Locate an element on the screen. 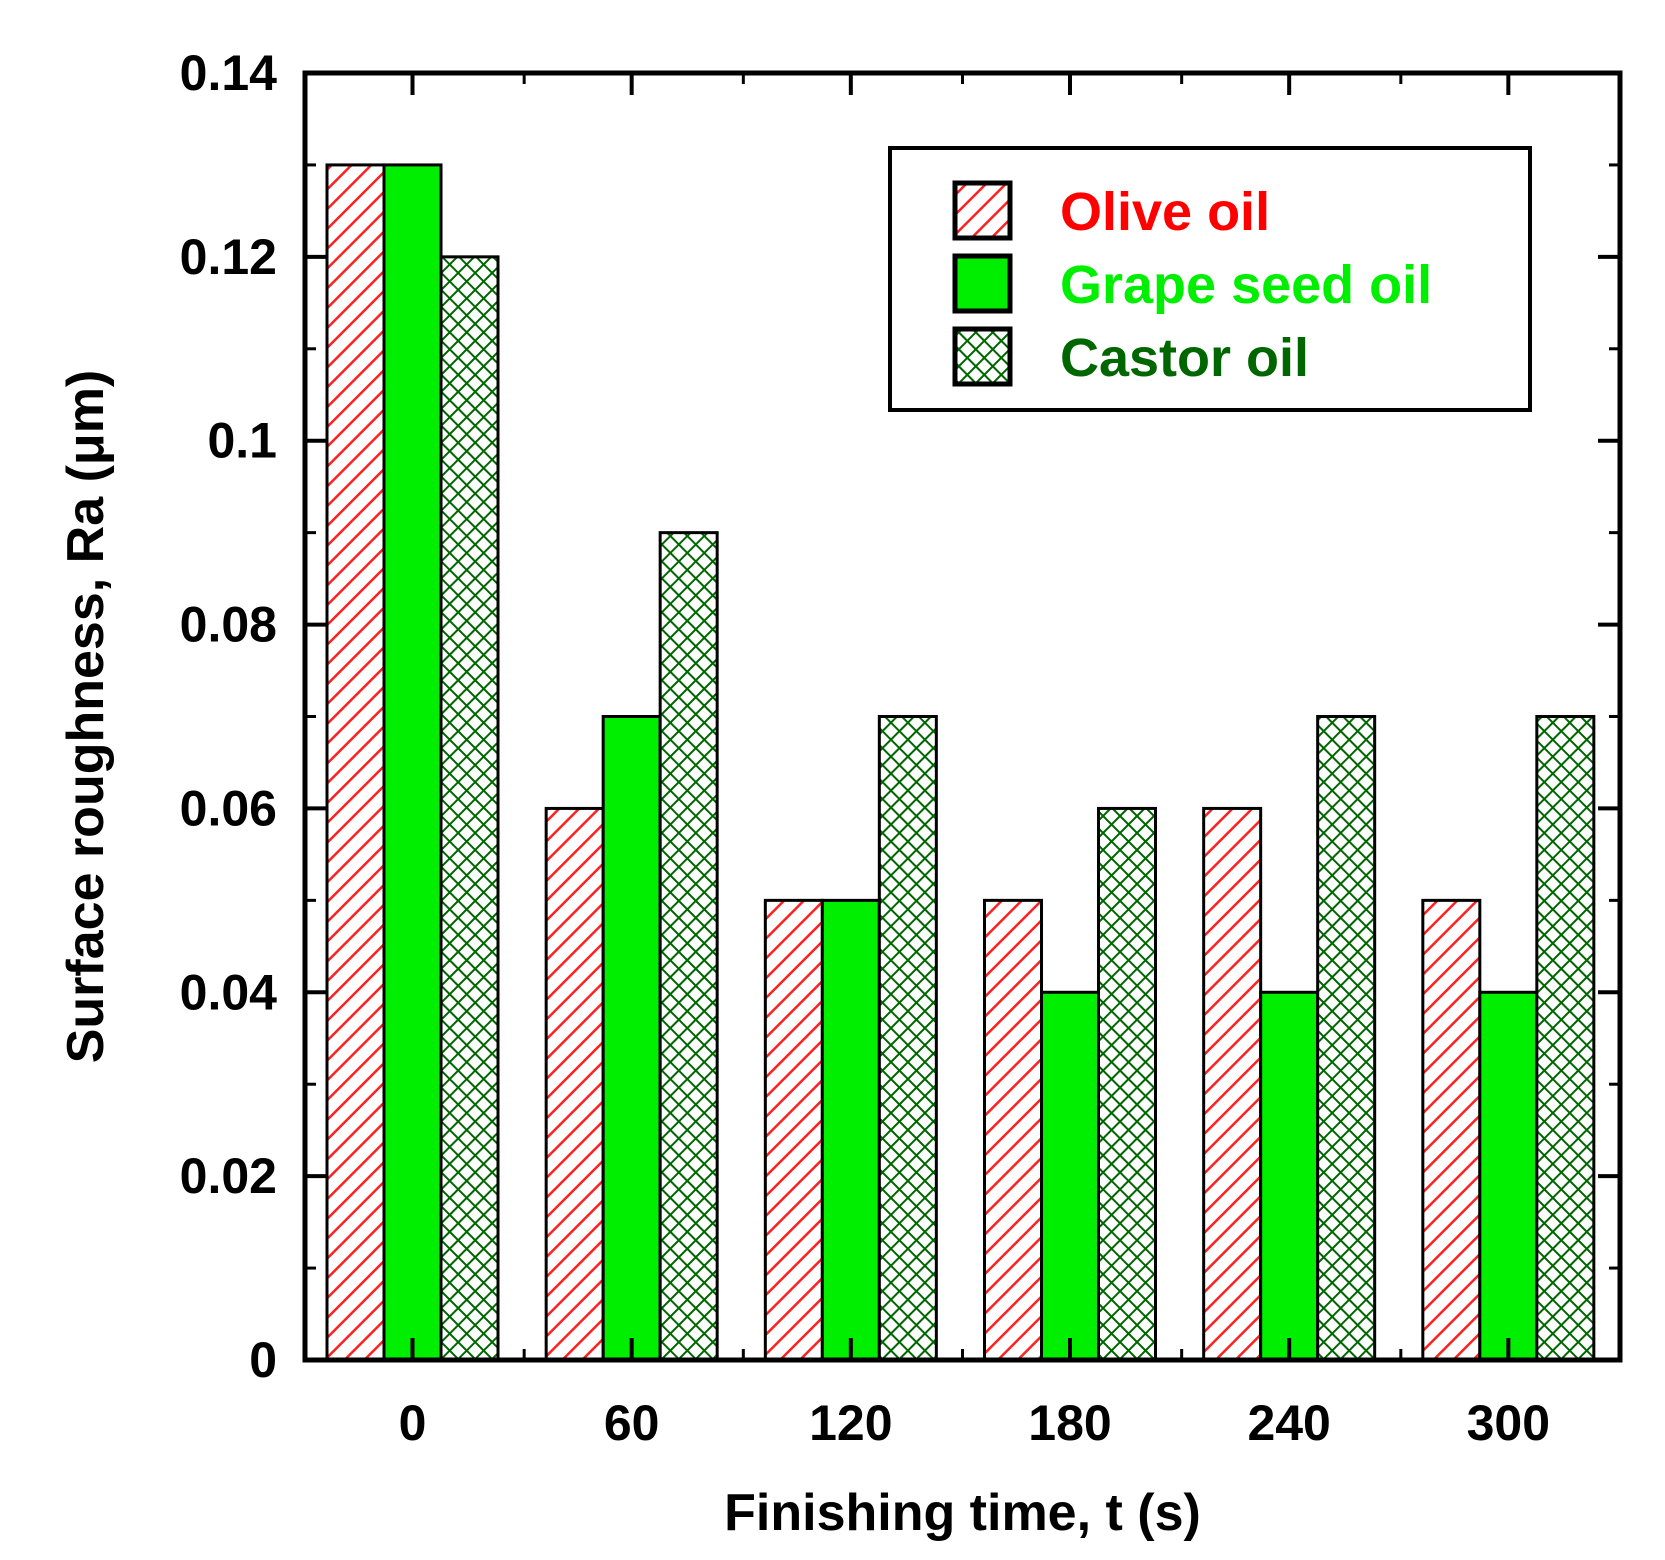  y-tick-label: 0.02 is located at coordinates (228, 1176).